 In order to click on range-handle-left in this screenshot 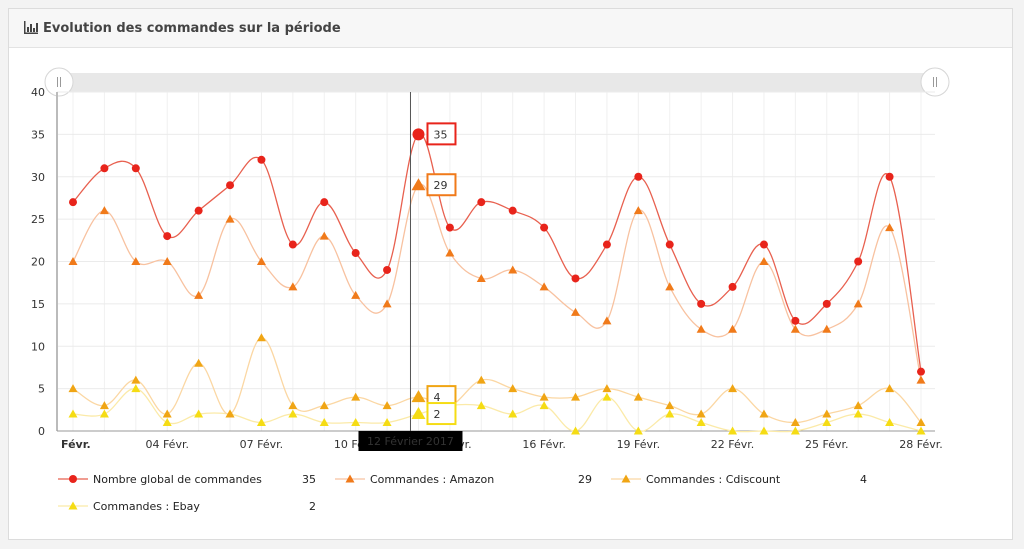, I will do `click(59, 82)`.